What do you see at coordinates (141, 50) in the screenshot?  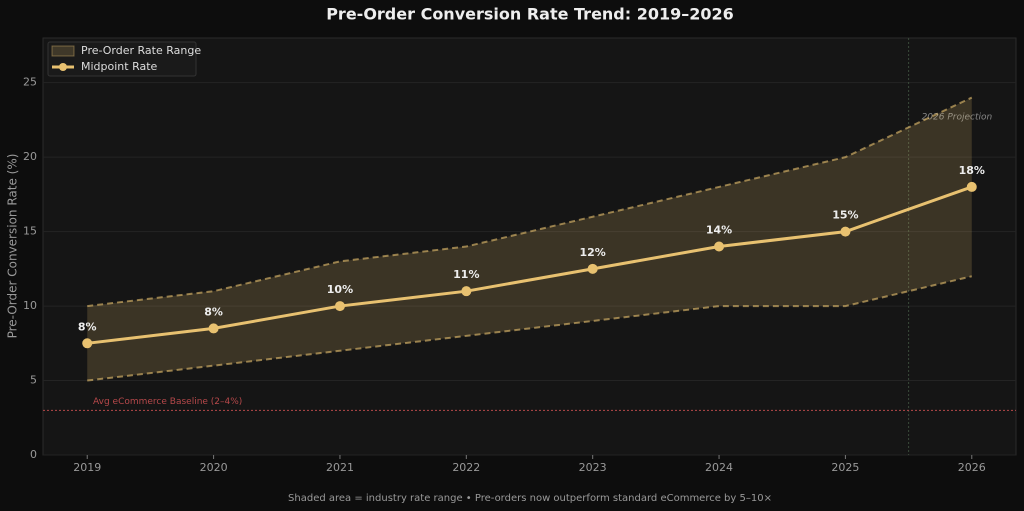 I see `legend-label: Pre-Order Rate Range` at bounding box center [141, 50].